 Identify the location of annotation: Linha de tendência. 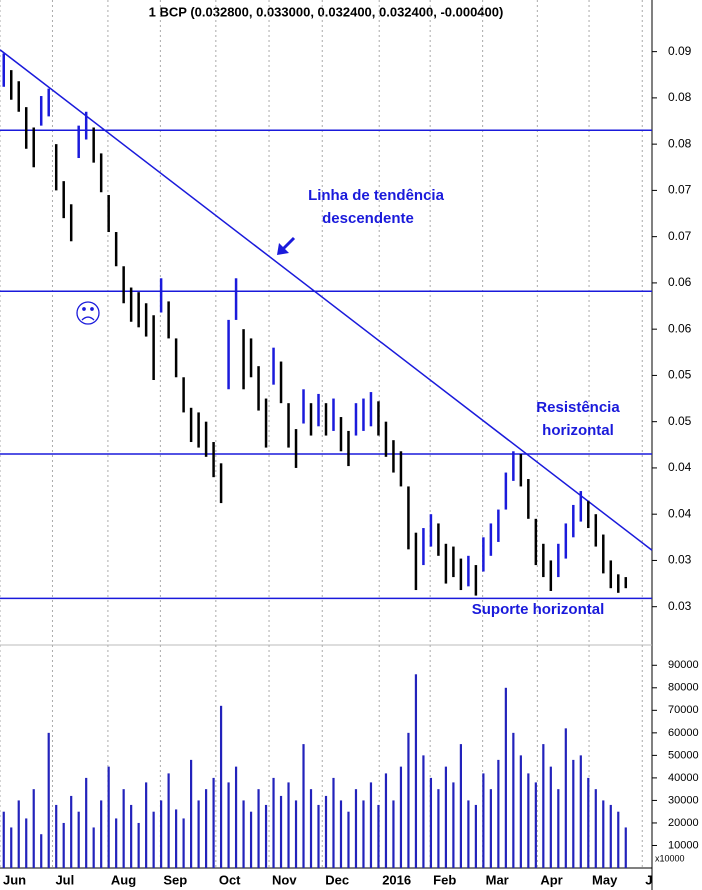
(376, 195).